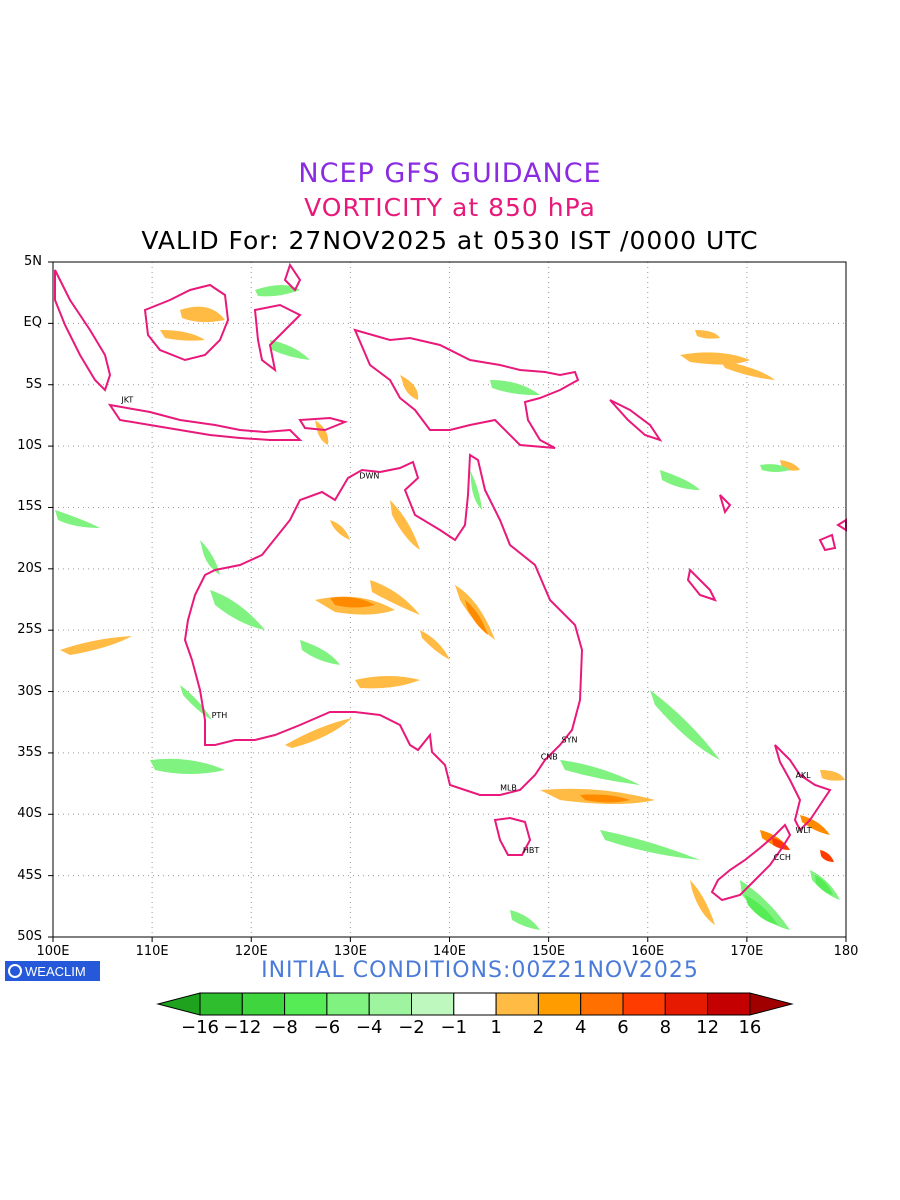 The width and height of the screenshot is (900, 1200). What do you see at coordinates (15, 971) in the screenshot?
I see `logo-icon` at bounding box center [15, 971].